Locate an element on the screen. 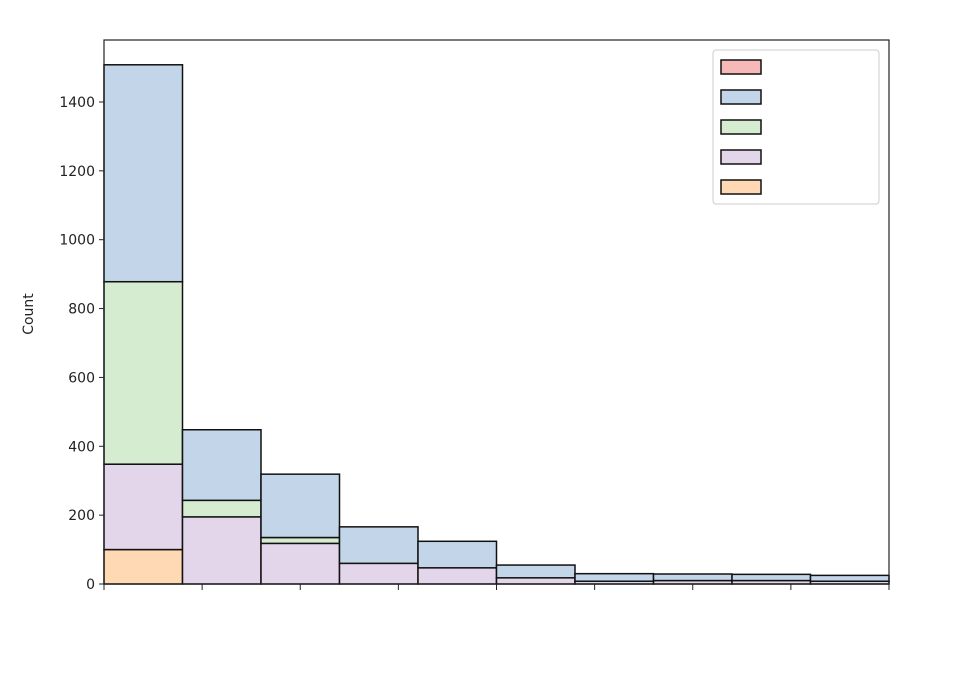 The height and width of the screenshot is (686, 959). y-tick-label: 1200 is located at coordinates (77, 172).